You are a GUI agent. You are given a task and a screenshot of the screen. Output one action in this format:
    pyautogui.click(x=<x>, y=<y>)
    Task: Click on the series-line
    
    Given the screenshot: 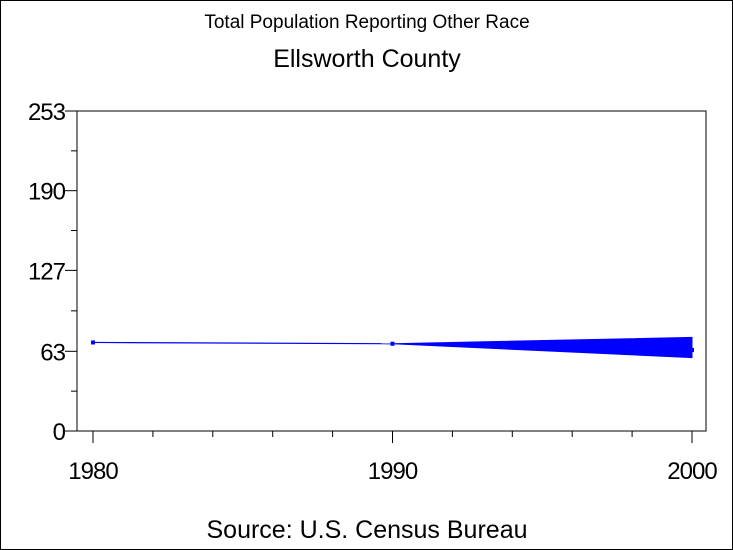 What is the action you would take?
    pyautogui.click(x=242, y=343)
    